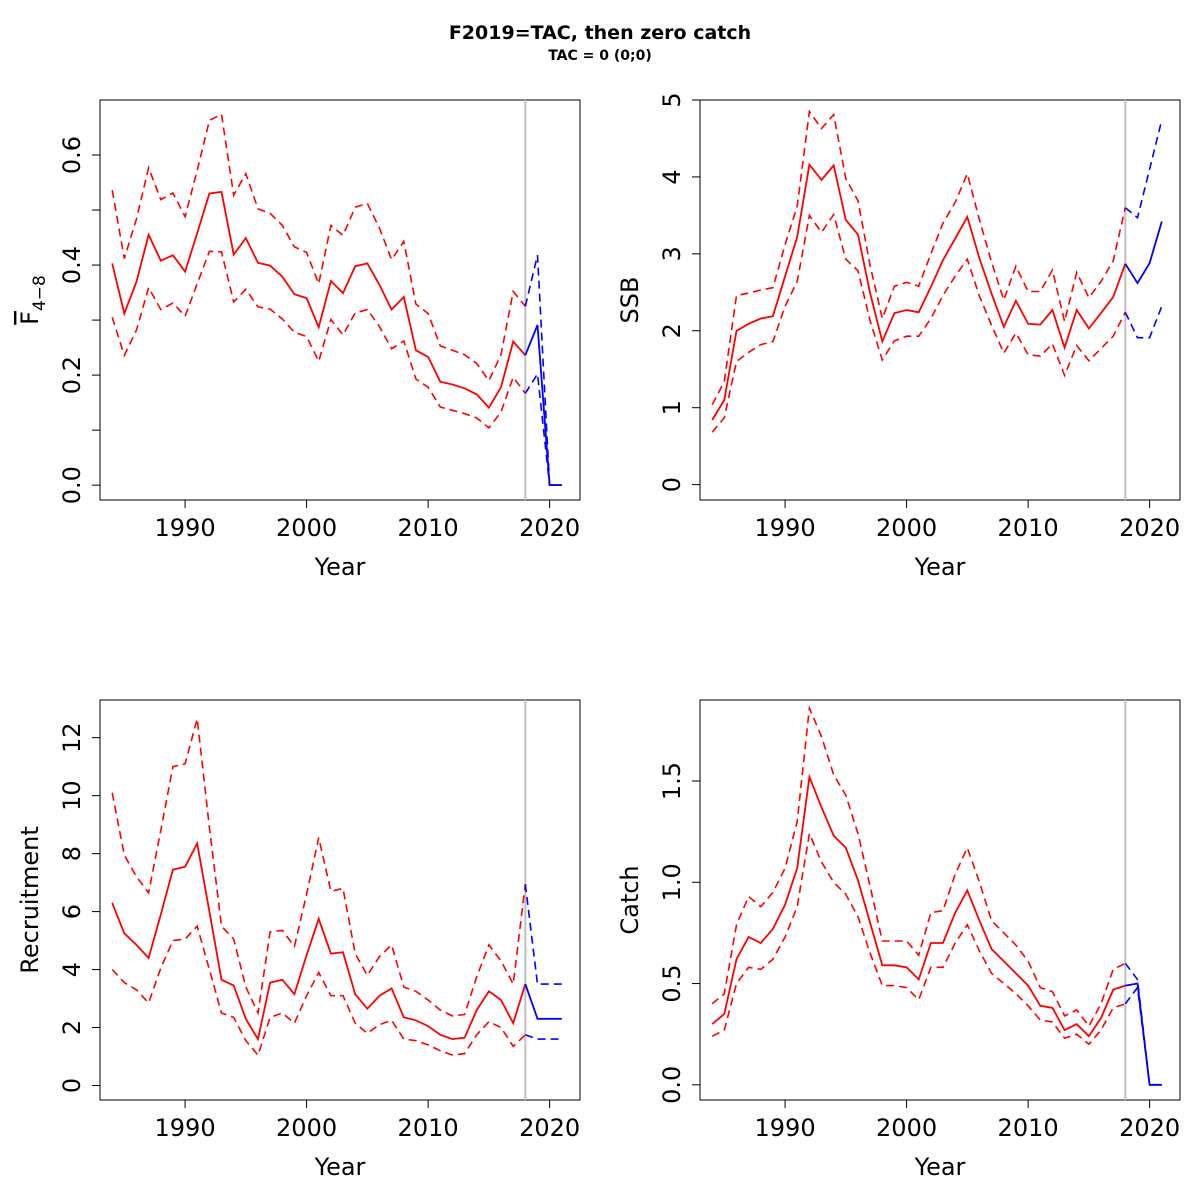  What do you see at coordinates (672, 407) in the screenshot?
I see `y-tick-label: 1` at bounding box center [672, 407].